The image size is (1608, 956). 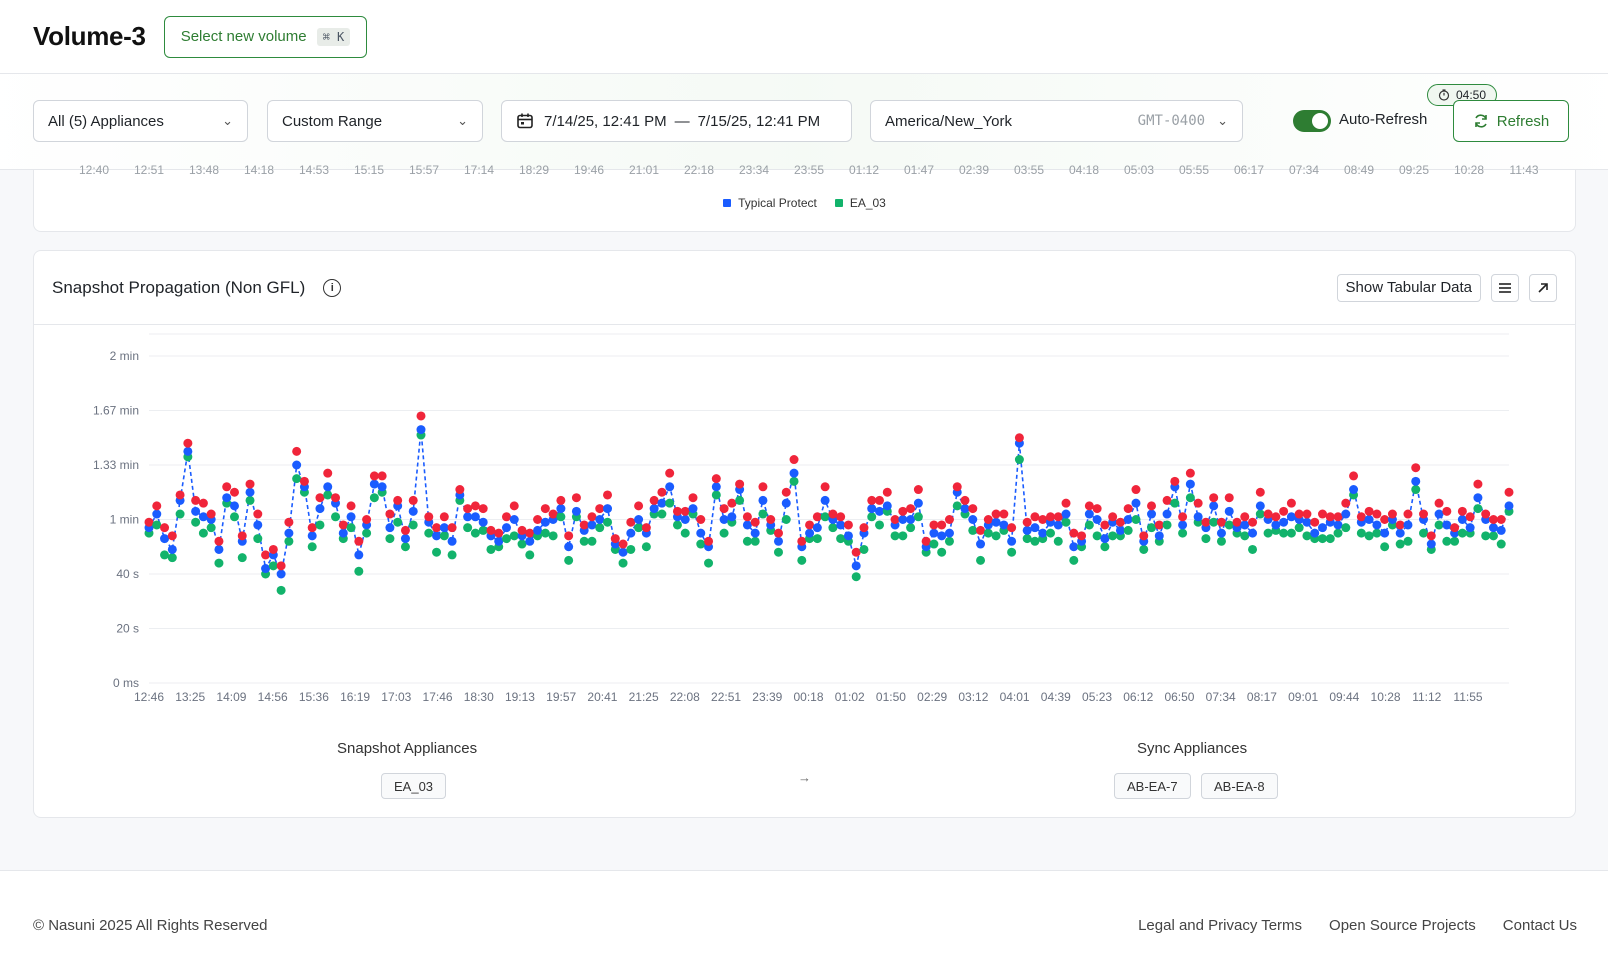 What do you see at coordinates (1056, 121) in the screenshot?
I see `timezone-select: America/New_York GMT-0400 ⌄` at bounding box center [1056, 121].